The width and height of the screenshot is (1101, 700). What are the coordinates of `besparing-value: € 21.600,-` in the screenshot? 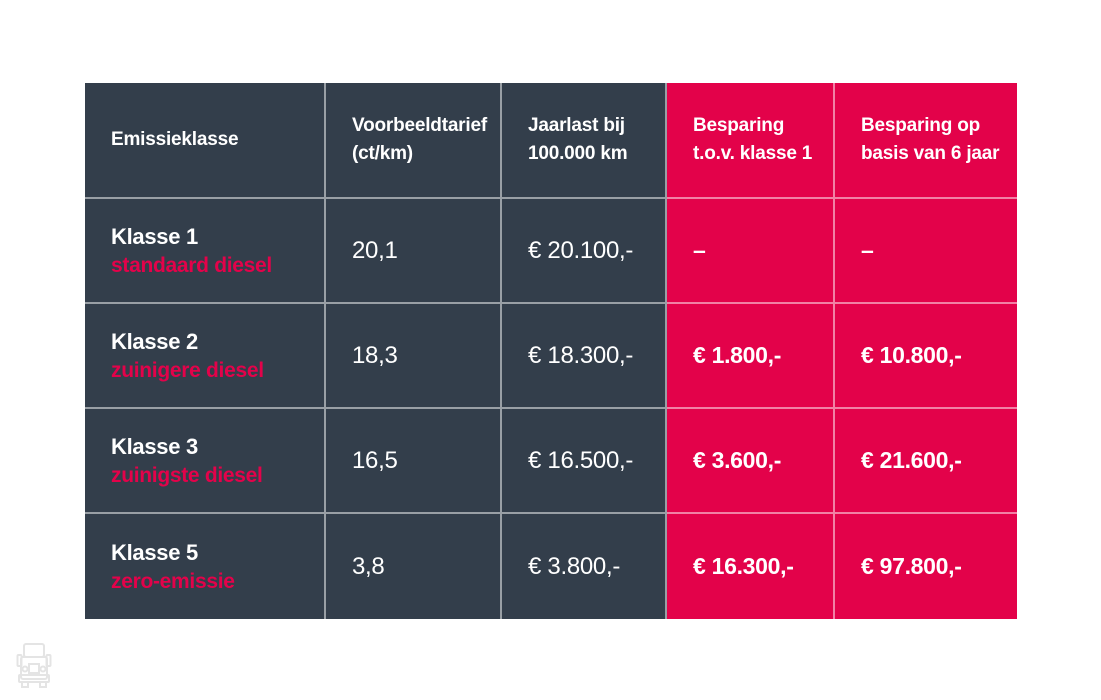 It's located at (911, 460).